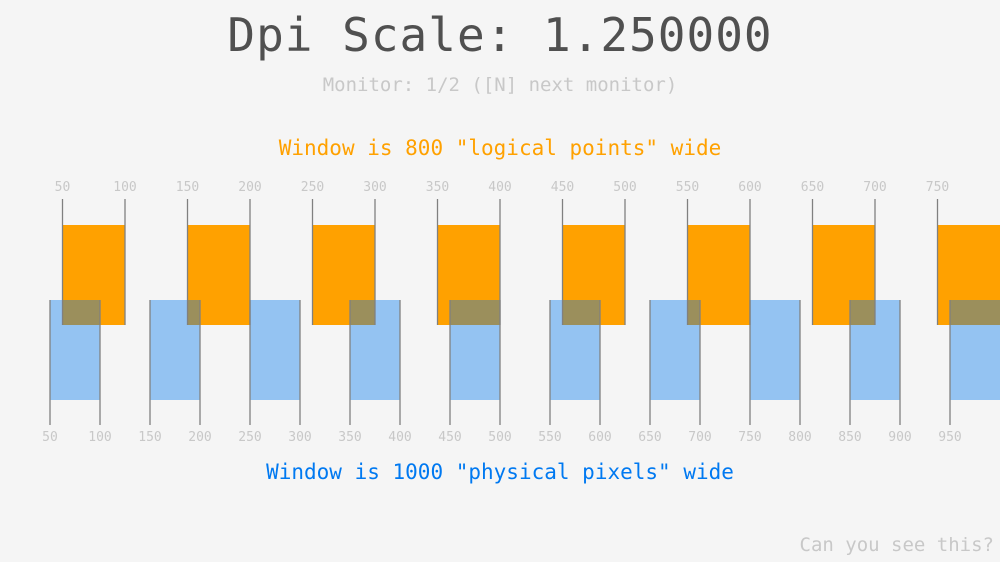  What do you see at coordinates (399, 437) in the screenshot?
I see `physical-tick-label: 400` at bounding box center [399, 437].